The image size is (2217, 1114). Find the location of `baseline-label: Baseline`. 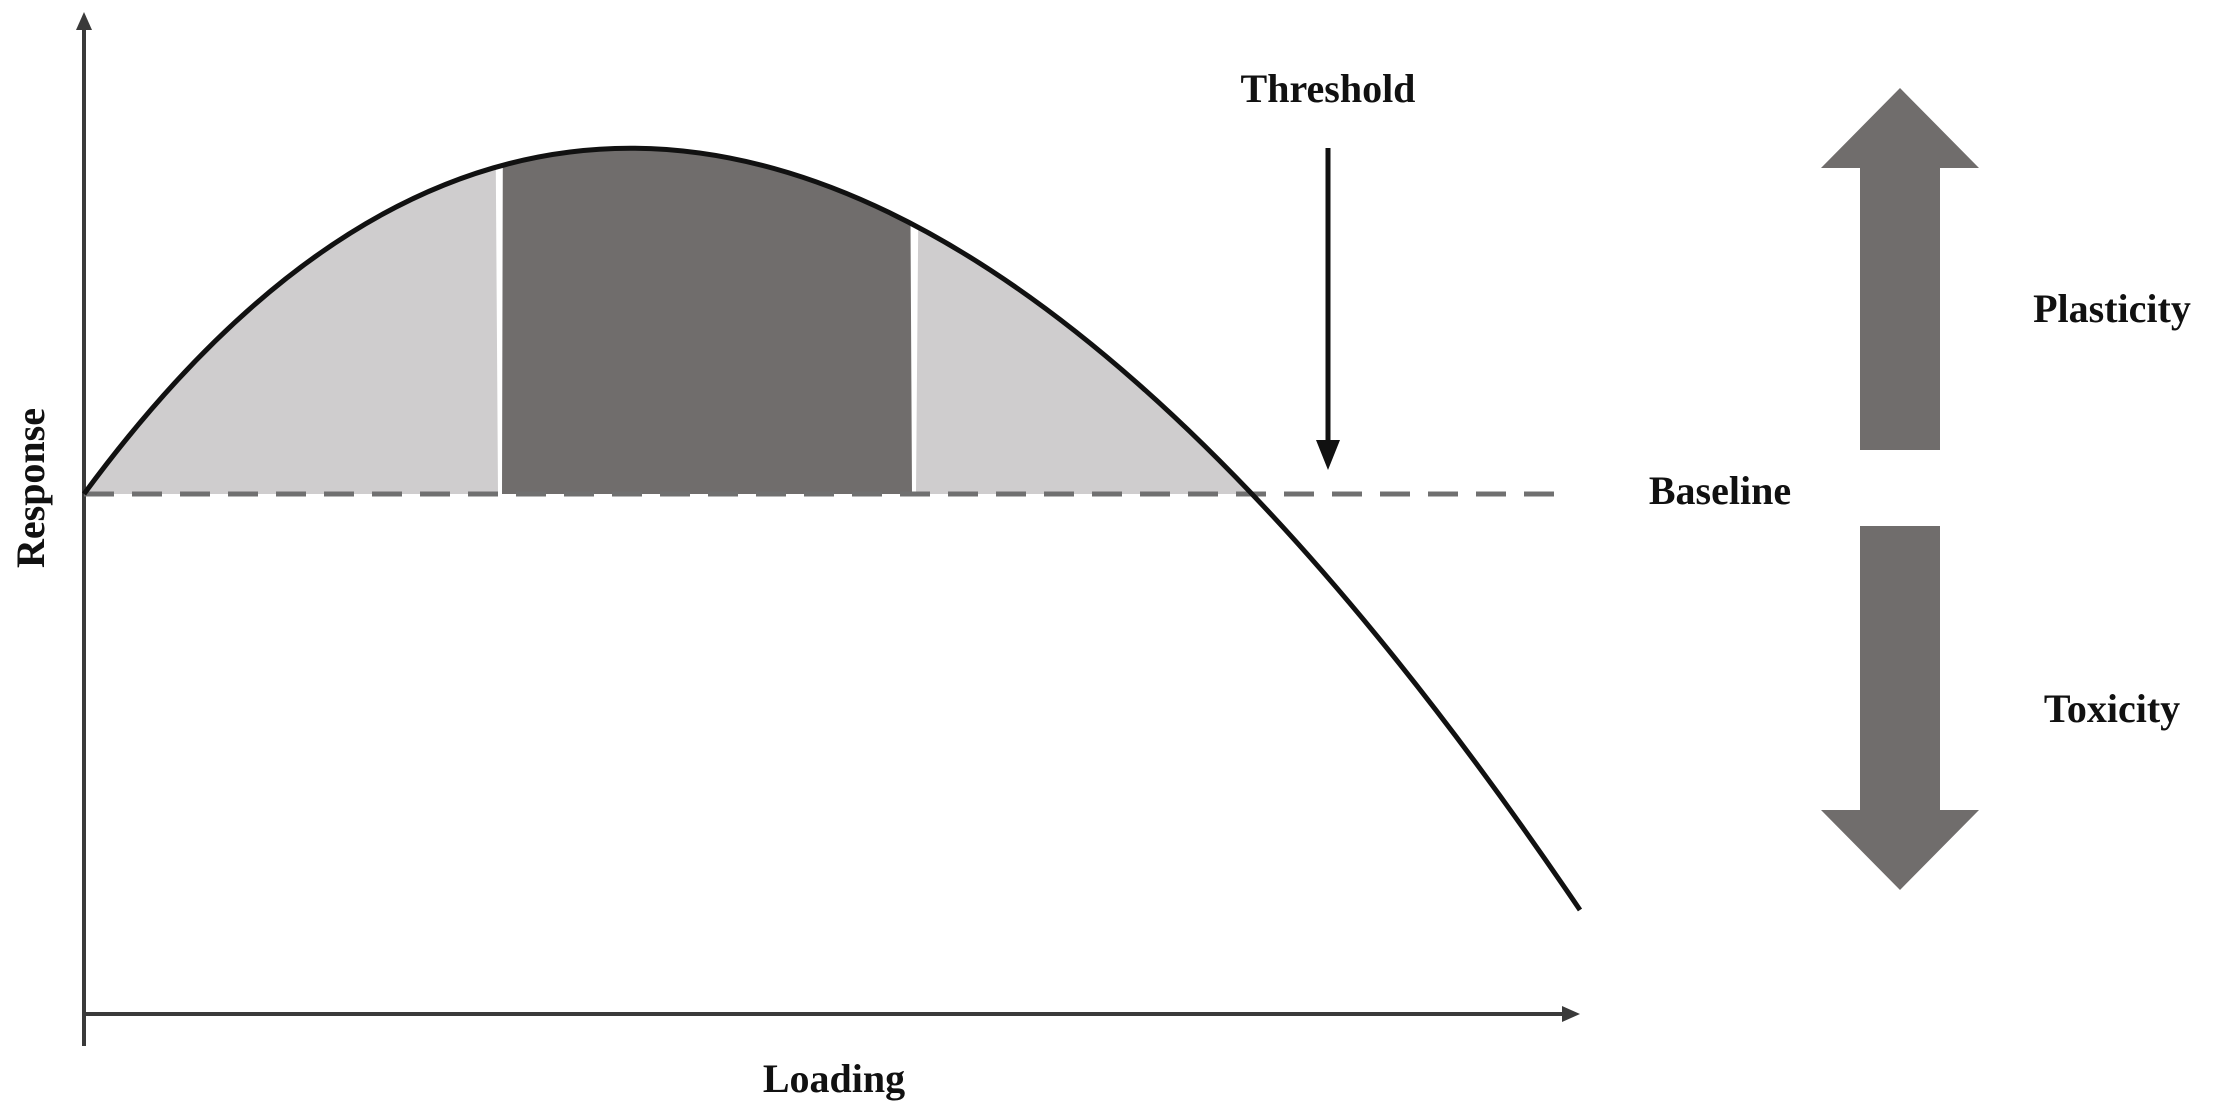

baseline-label: Baseline is located at coordinates (1720, 490).